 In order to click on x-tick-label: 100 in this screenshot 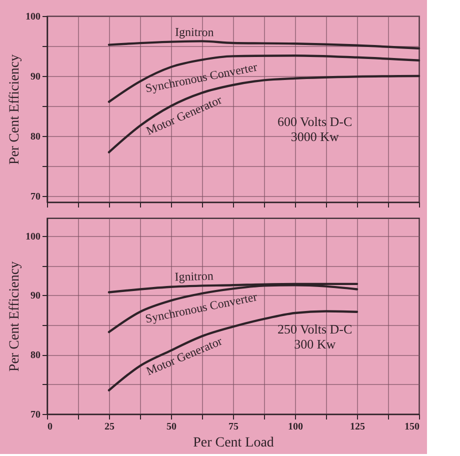, I will do `click(295, 427)`.